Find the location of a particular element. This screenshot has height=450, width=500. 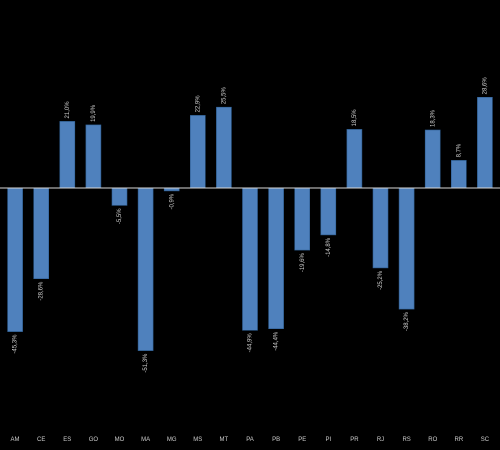

bar-ce is located at coordinates (41, 233).